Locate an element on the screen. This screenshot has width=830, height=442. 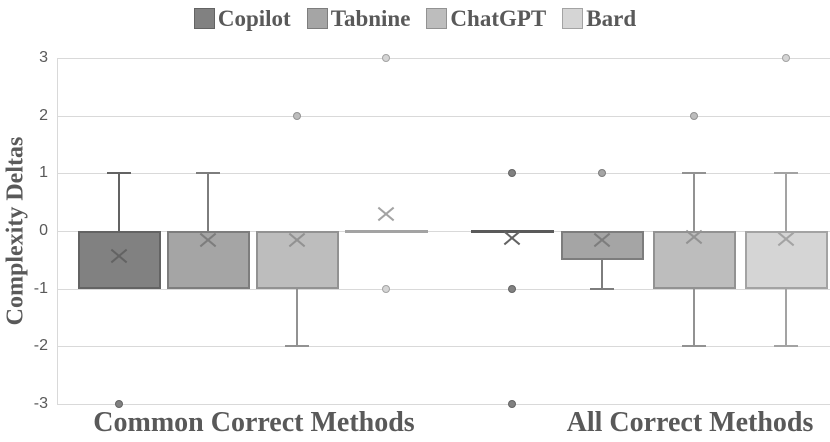
legend-label: Copilot is located at coordinates (254, 18).